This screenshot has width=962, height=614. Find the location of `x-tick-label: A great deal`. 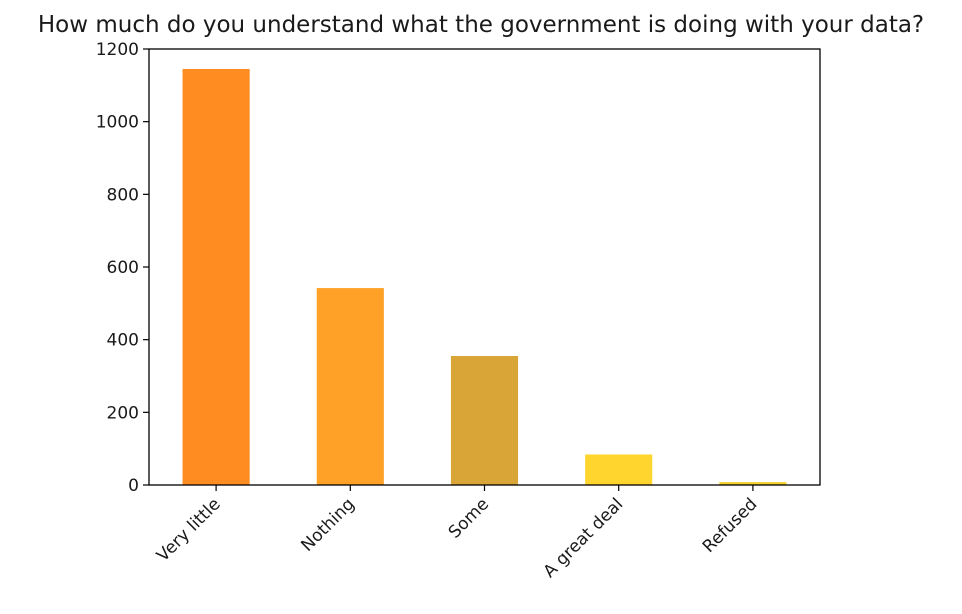

x-tick-label: A great deal is located at coordinates (584, 538).